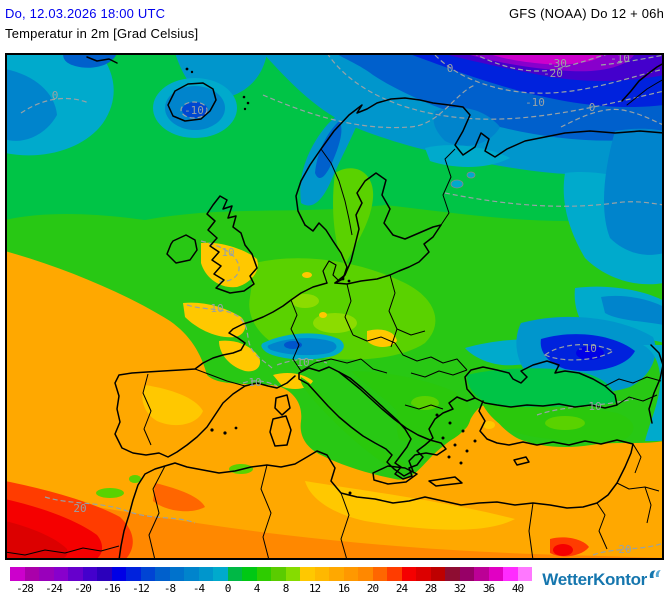 Image resolution: width=669 pixels, height=600 pixels. Describe the element at coordinates (271, 589) in the screenshot. I see `scale-tick-labels: -28 -24 -20 -16 -12 -8 -4 0 4 8 12 16 20 24 28 32 36 40` at that location.